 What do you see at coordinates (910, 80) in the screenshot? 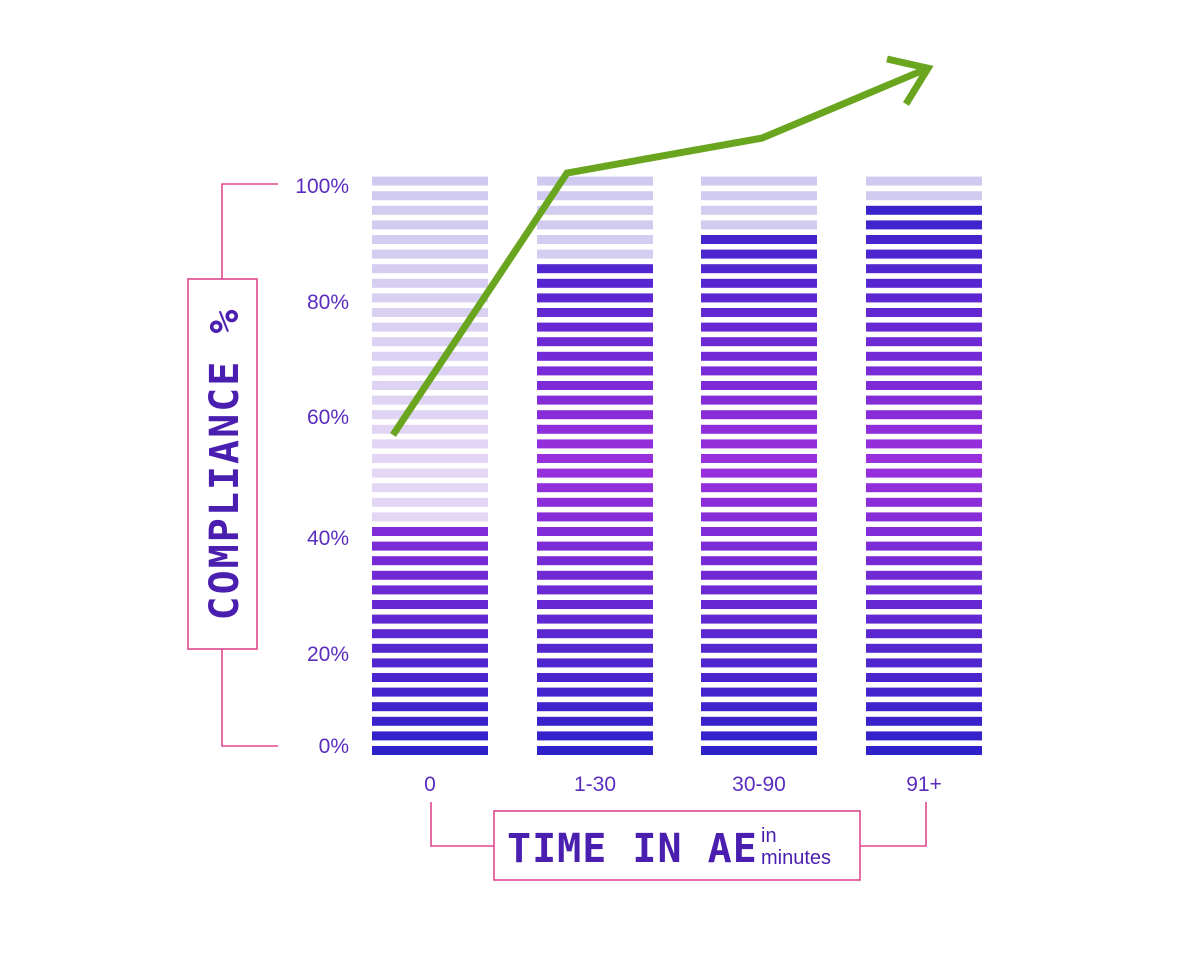
I see `trend-arrowhead` at bounding box center [910, 80].